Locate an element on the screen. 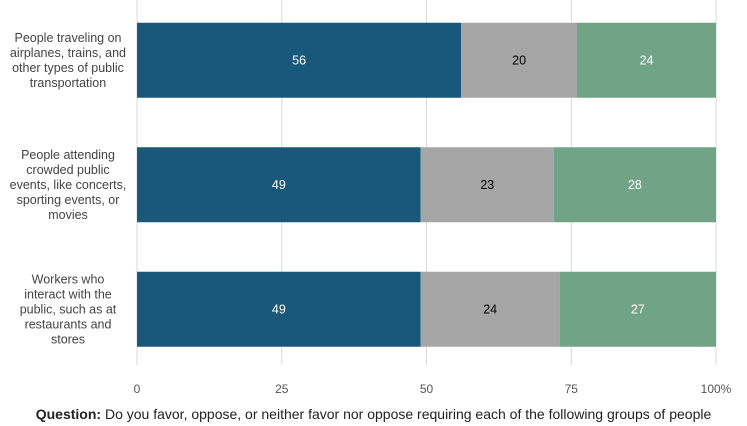 The image size is (747, 426). x-tick-label: 100% is located at coordinates (716, 389).